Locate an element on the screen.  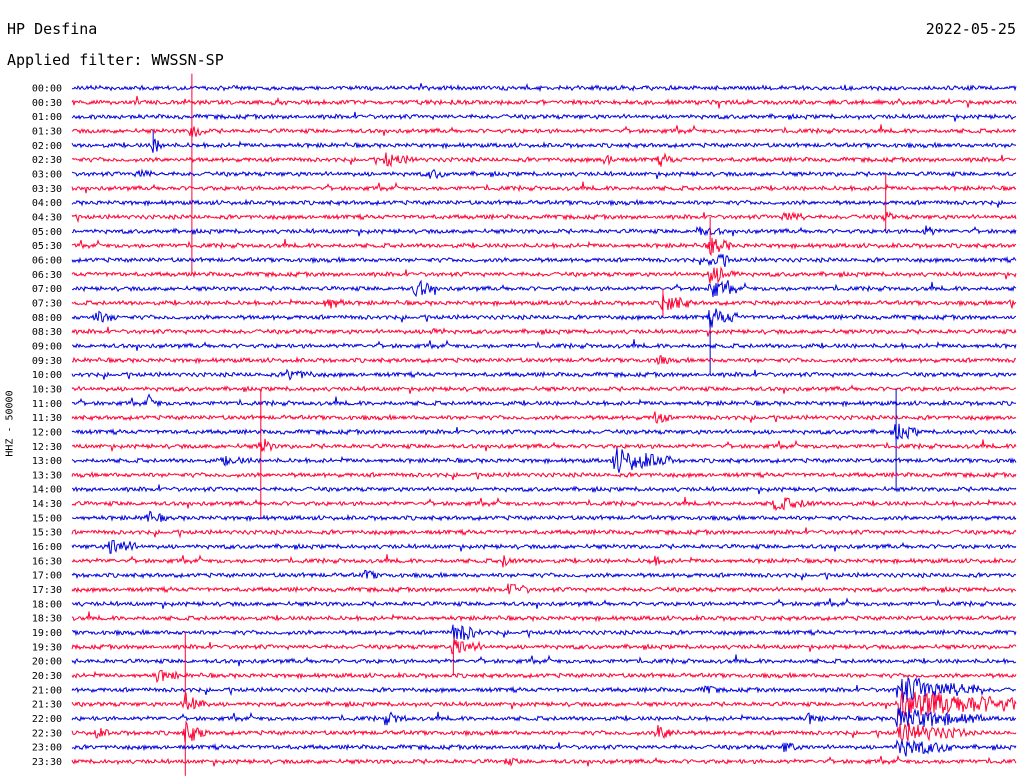
row-time-label: 09:00 is located at coordinates (47, 346).